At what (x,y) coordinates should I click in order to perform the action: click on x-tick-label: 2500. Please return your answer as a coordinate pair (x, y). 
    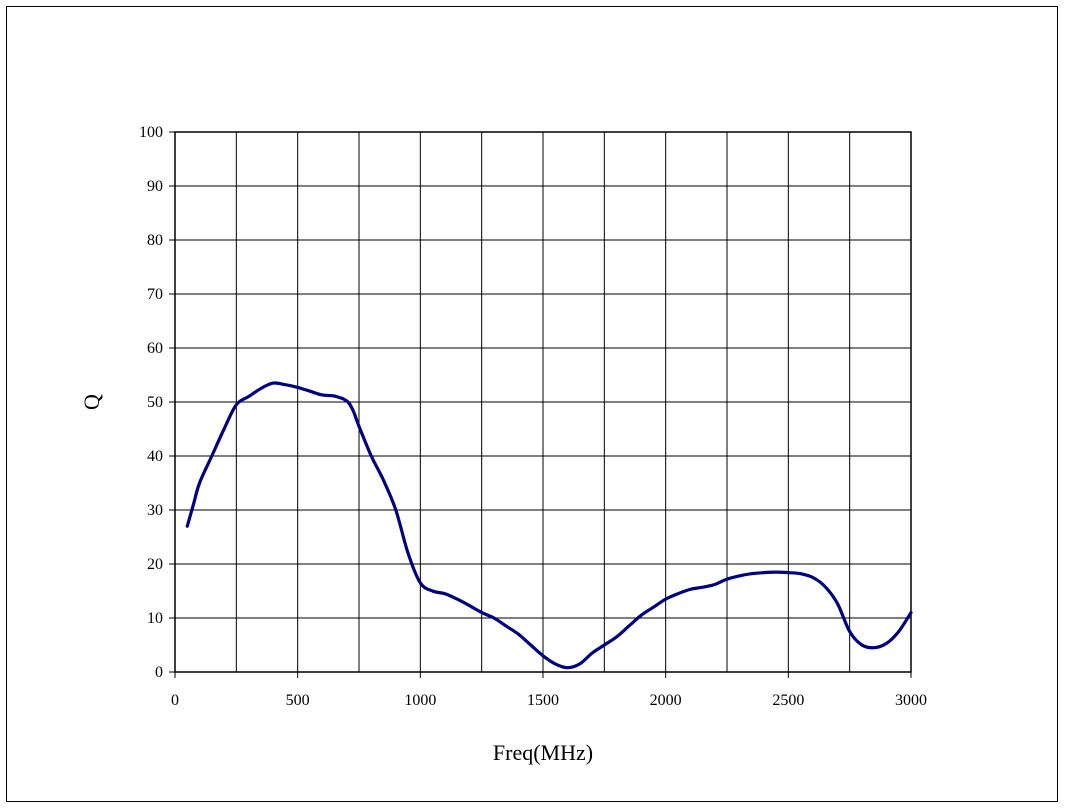
    Looking at the image, I should click on (788, 700).